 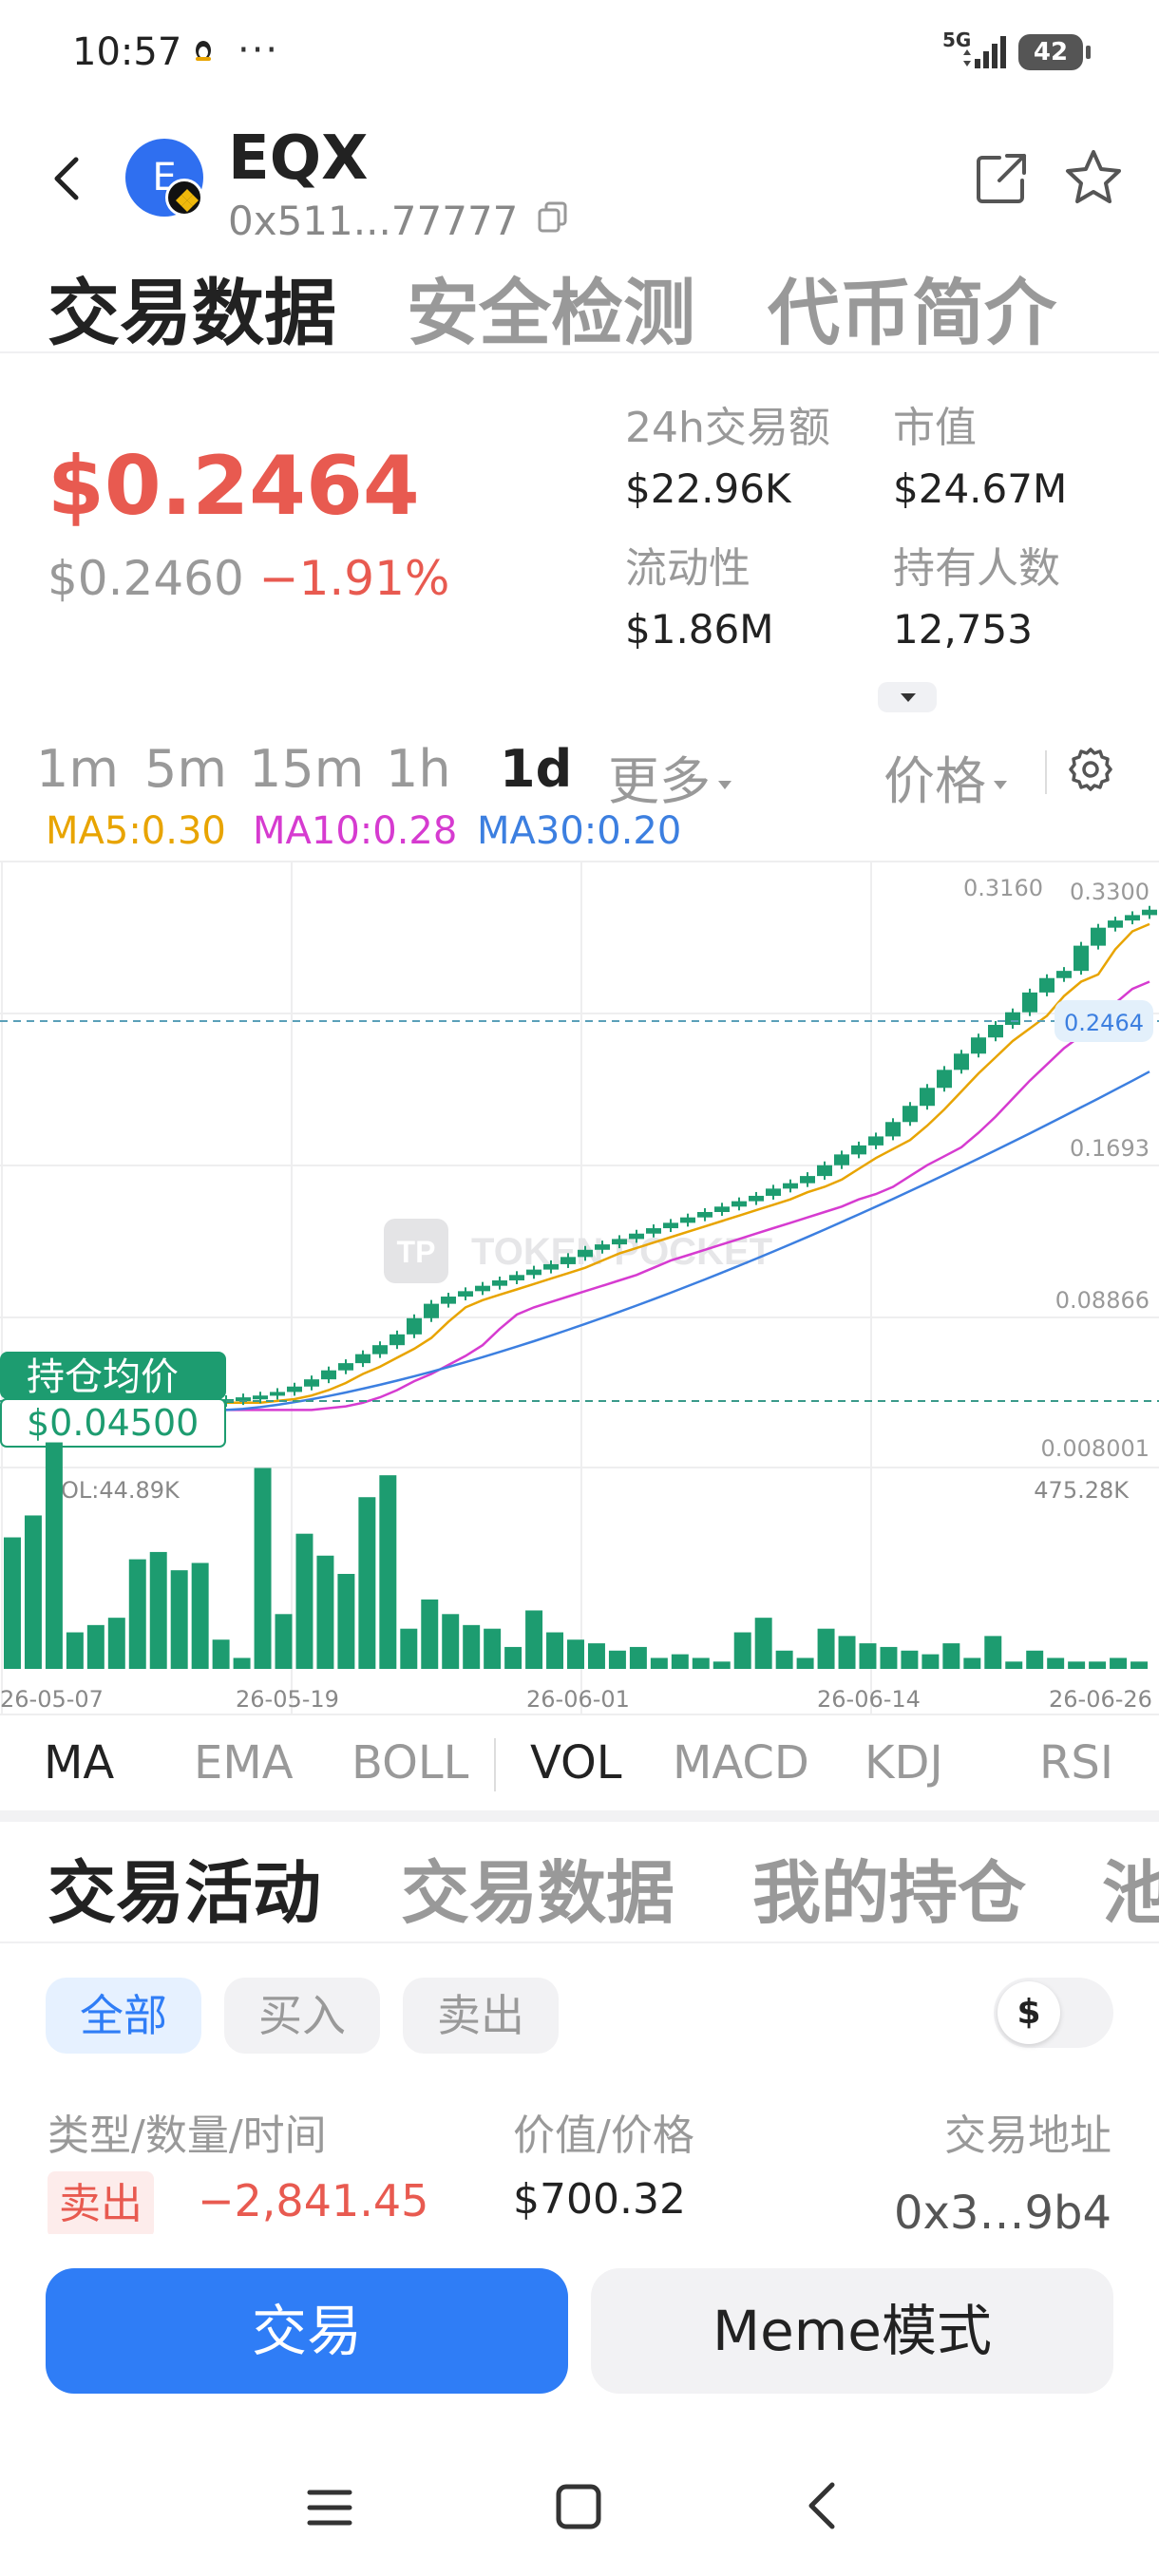 I want to click on price-selector: 价格, so click(x=945, y=776).